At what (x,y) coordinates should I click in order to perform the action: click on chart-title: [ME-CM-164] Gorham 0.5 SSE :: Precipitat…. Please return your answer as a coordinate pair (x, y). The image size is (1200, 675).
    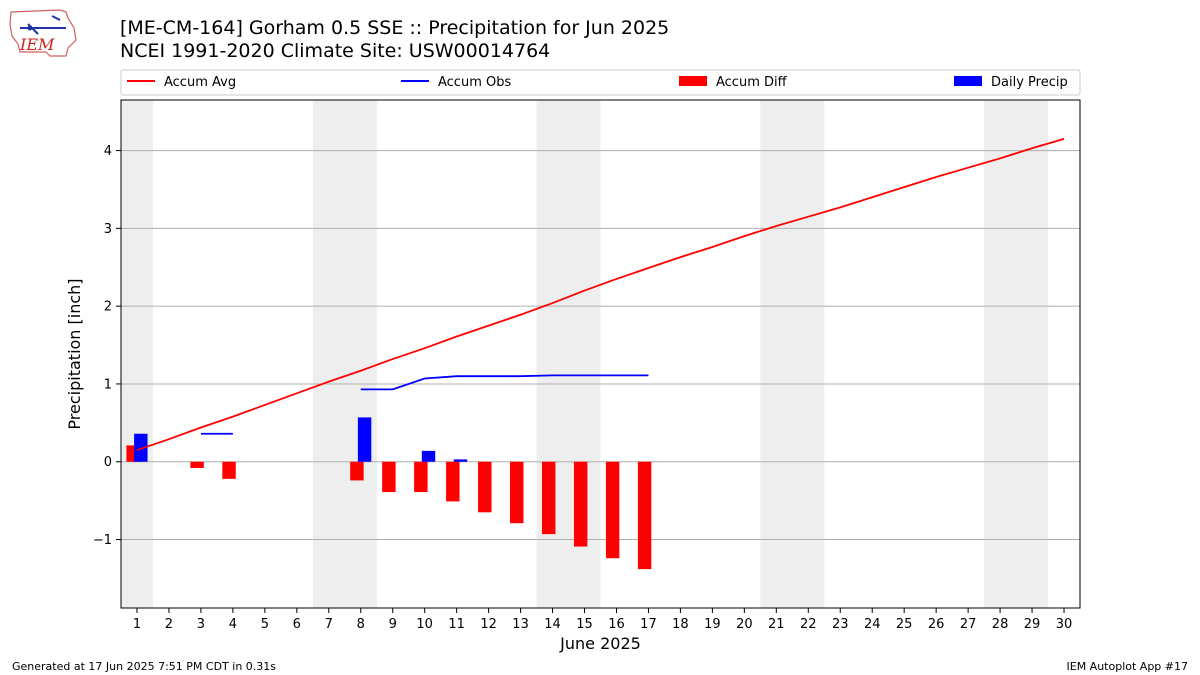
    Looking at the image, I should click on (395, 28).